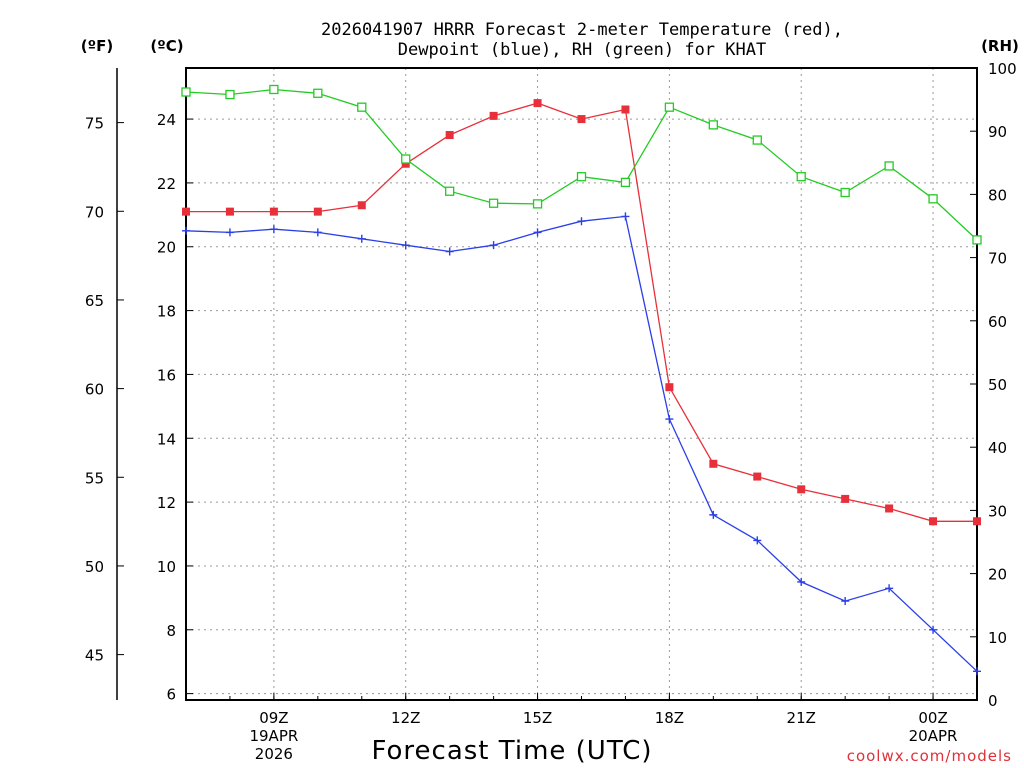 The image size is (1024, 768). What do you see at coordinates (493, 203) in the screenshot?
I see `rh-point-14Z` at bounding box center [493, 203].